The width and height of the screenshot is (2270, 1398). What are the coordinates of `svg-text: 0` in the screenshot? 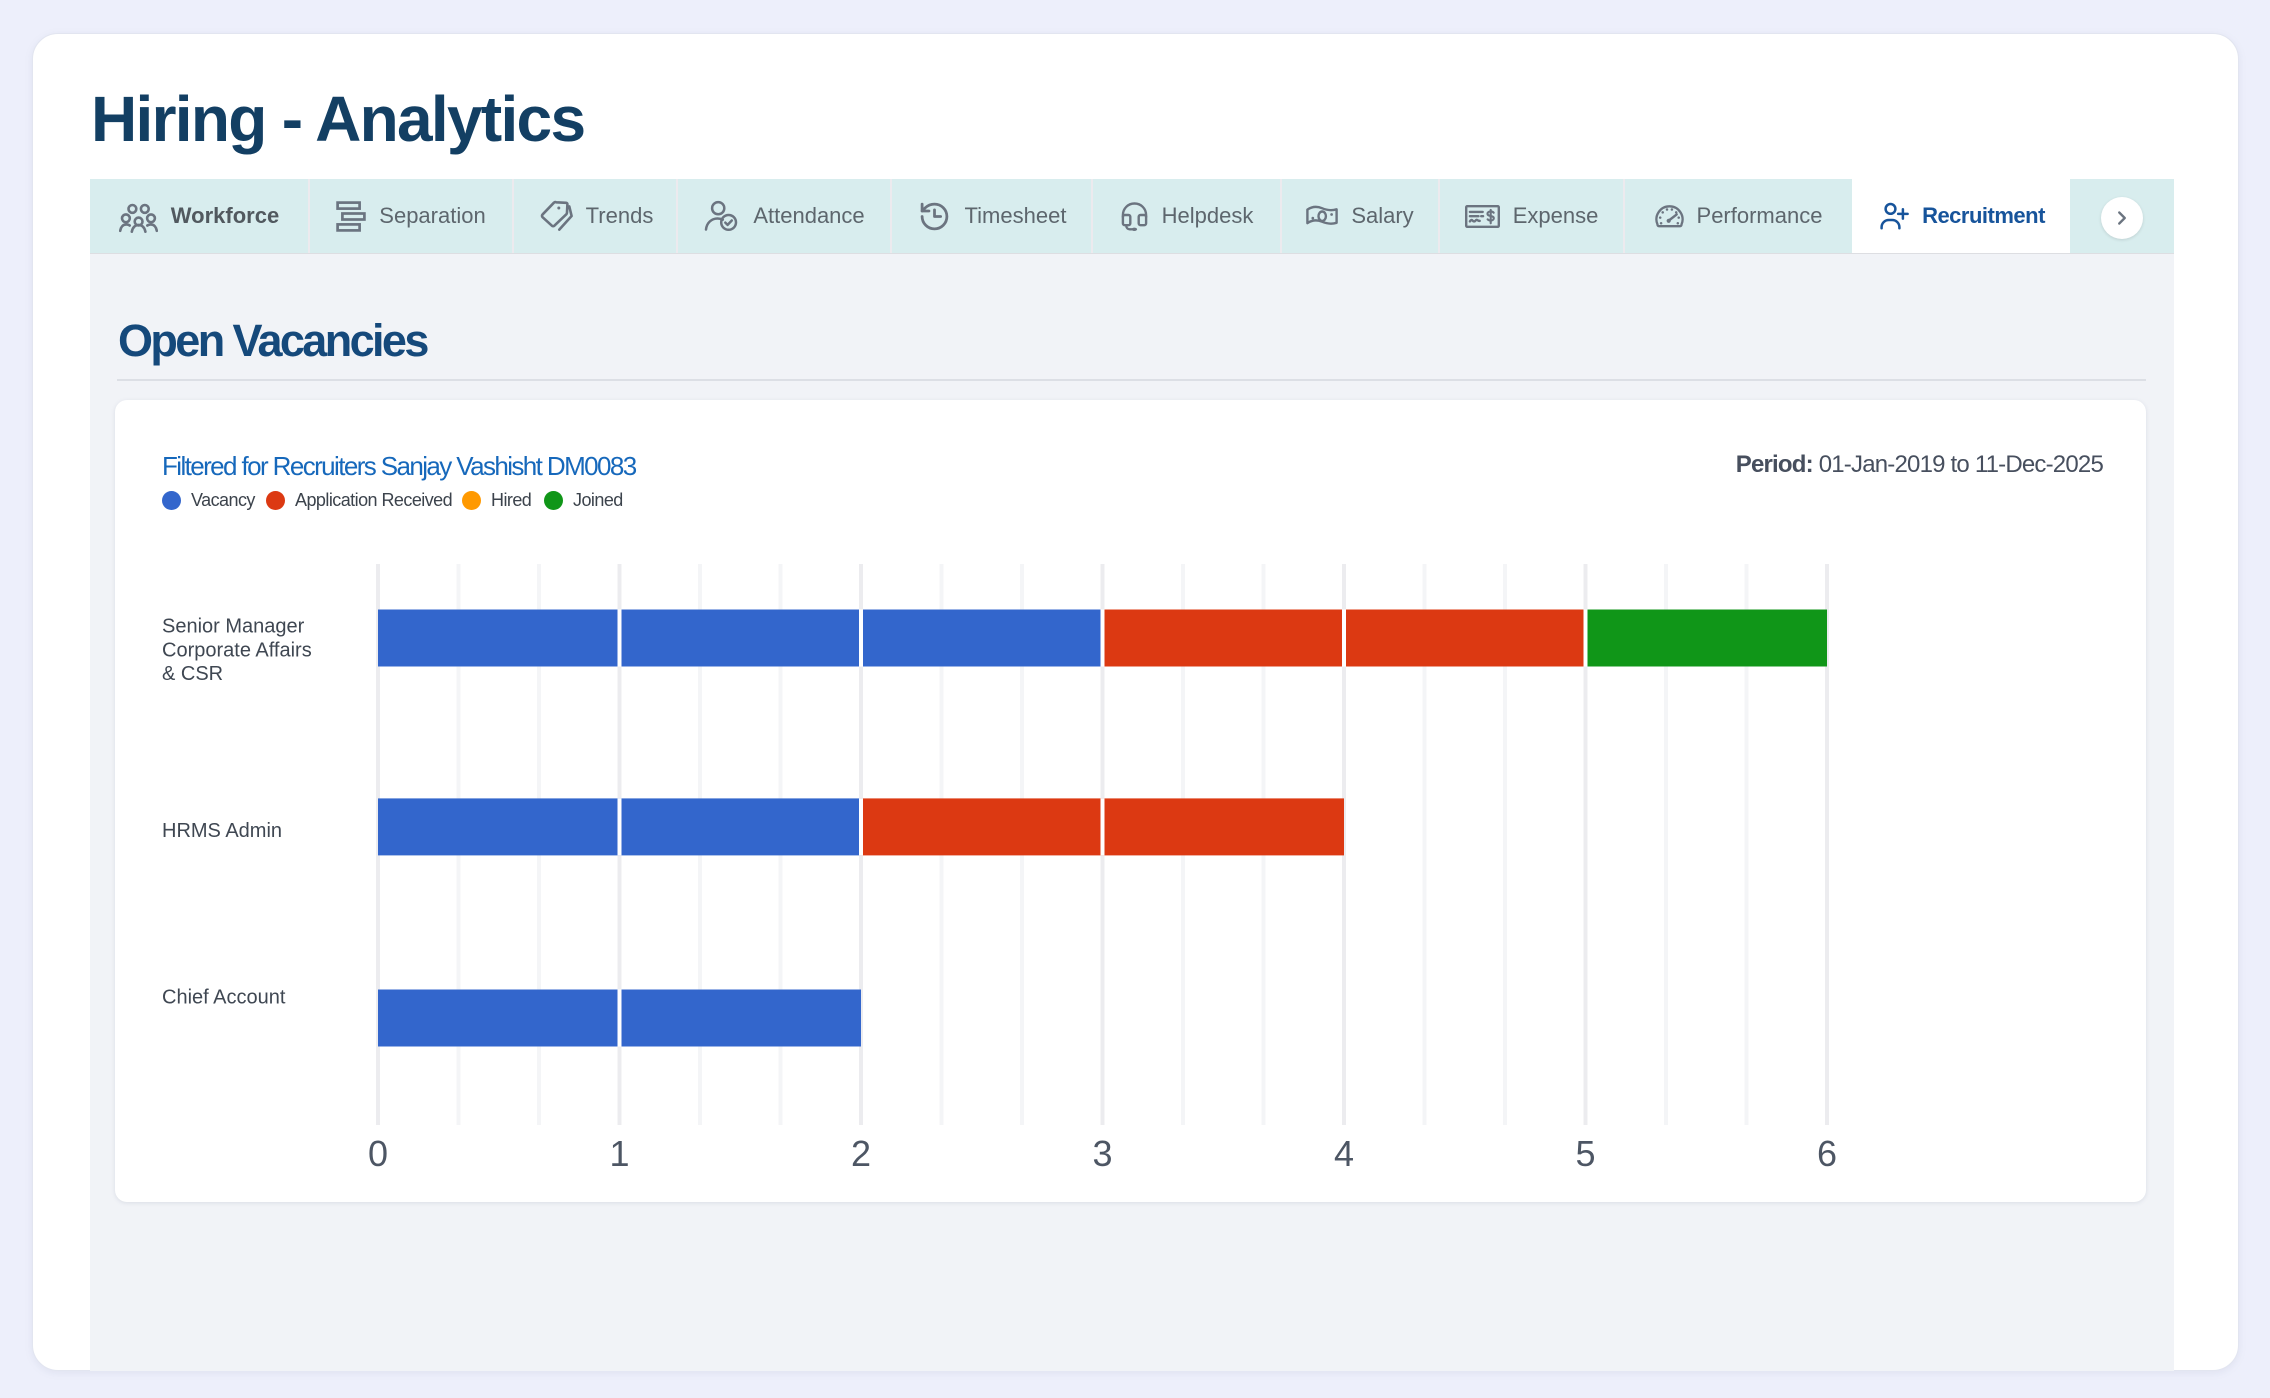 It's located at (378, 1153).